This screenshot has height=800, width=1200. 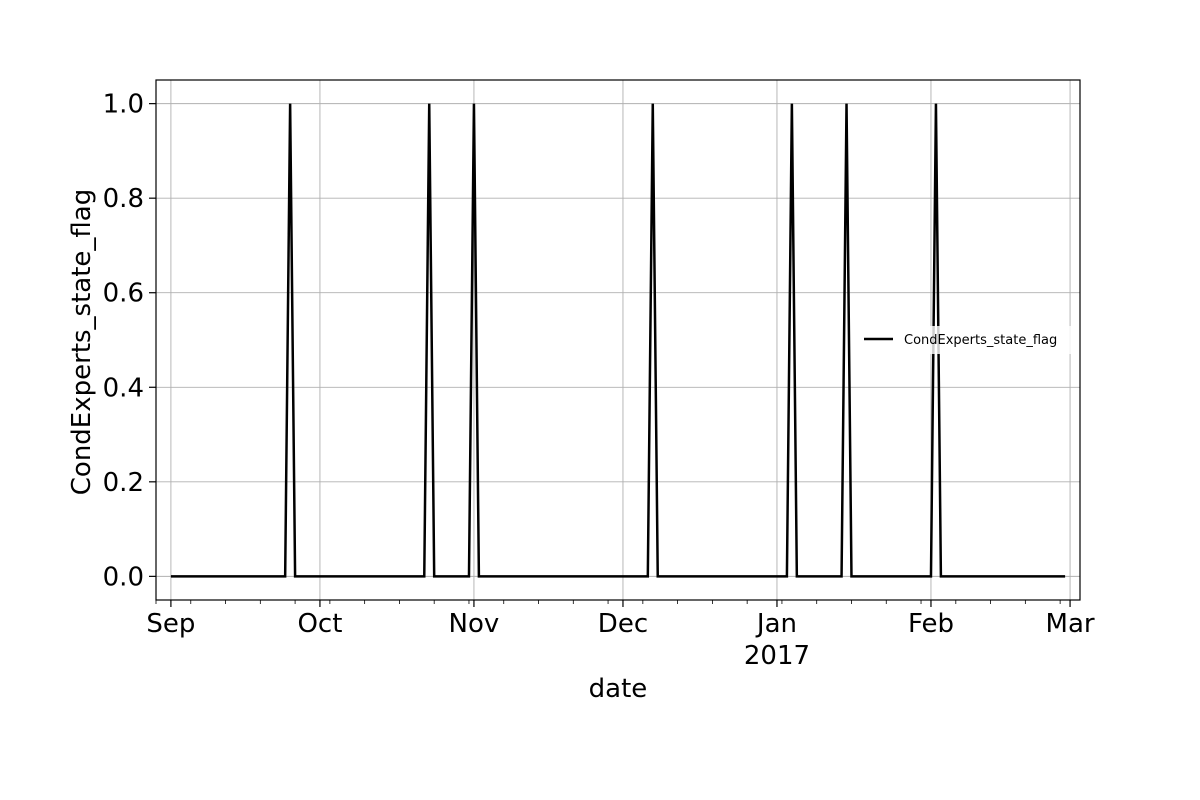 I want to click on legend: CondExperts_state_flag, so click(x=965, y=340).